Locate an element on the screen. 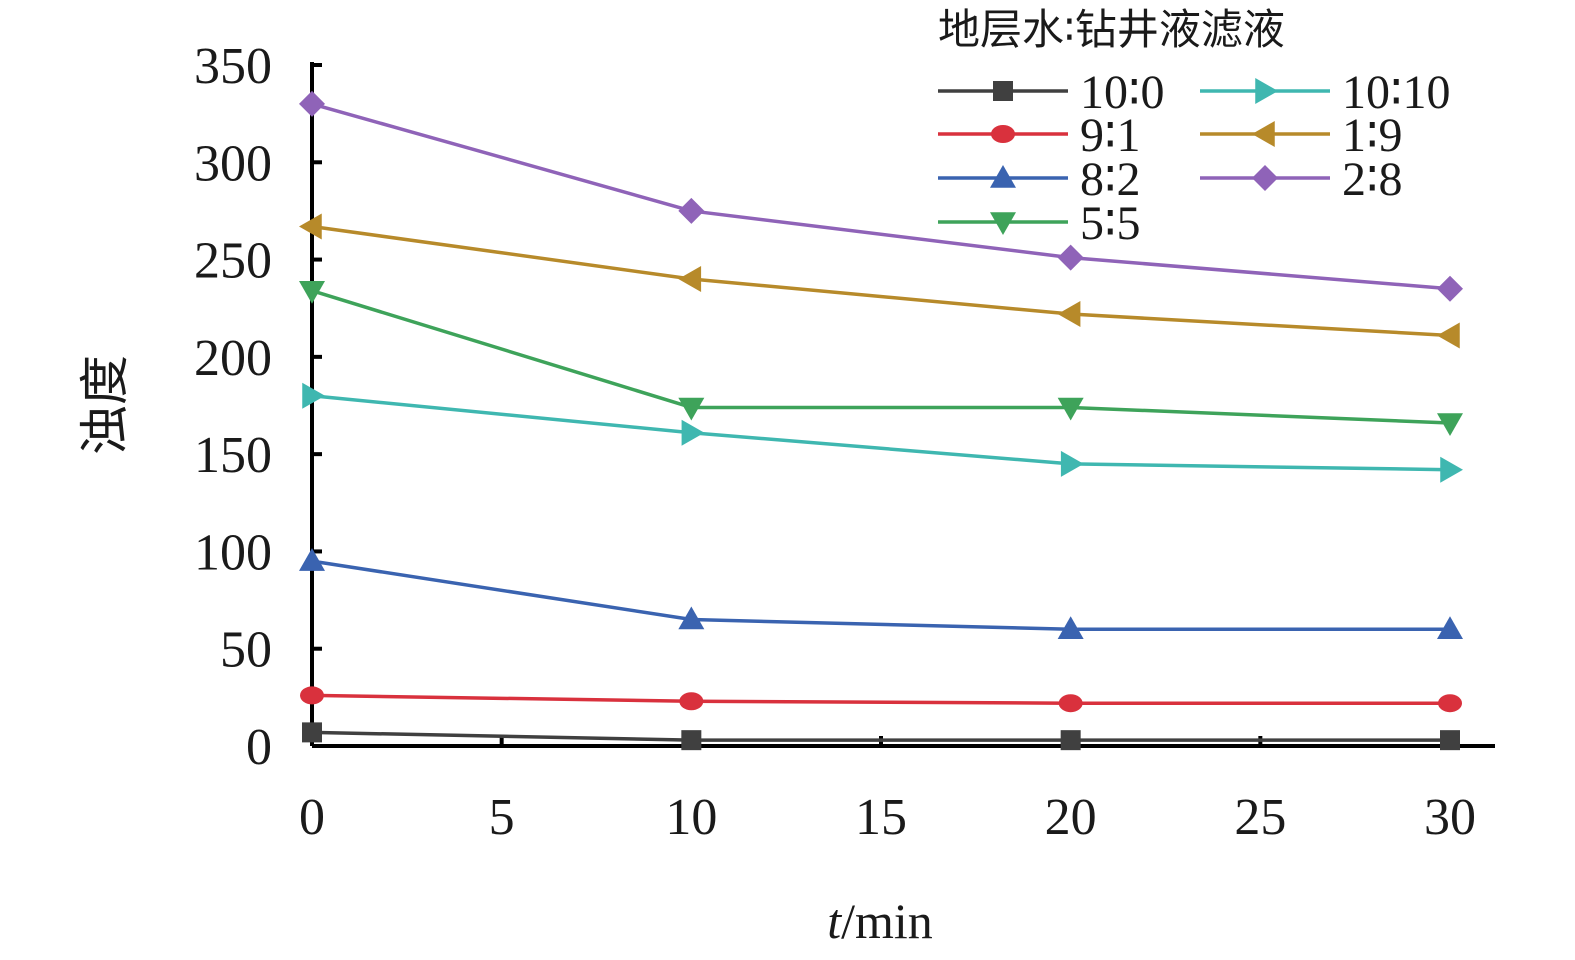 The height and width of the screenshot is (960, 1575). legend-marker-diamond is located at coordinates (1265, 178).